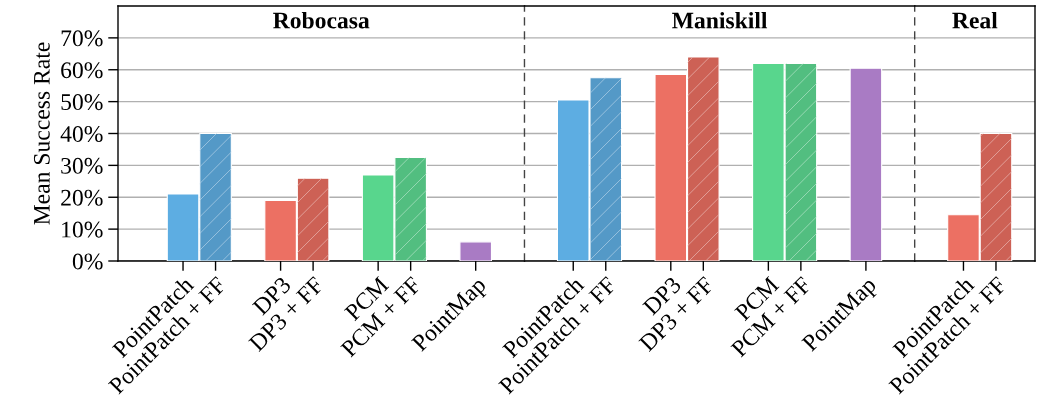  I want to click on y-tick-label: 0%, so click(87, 261).